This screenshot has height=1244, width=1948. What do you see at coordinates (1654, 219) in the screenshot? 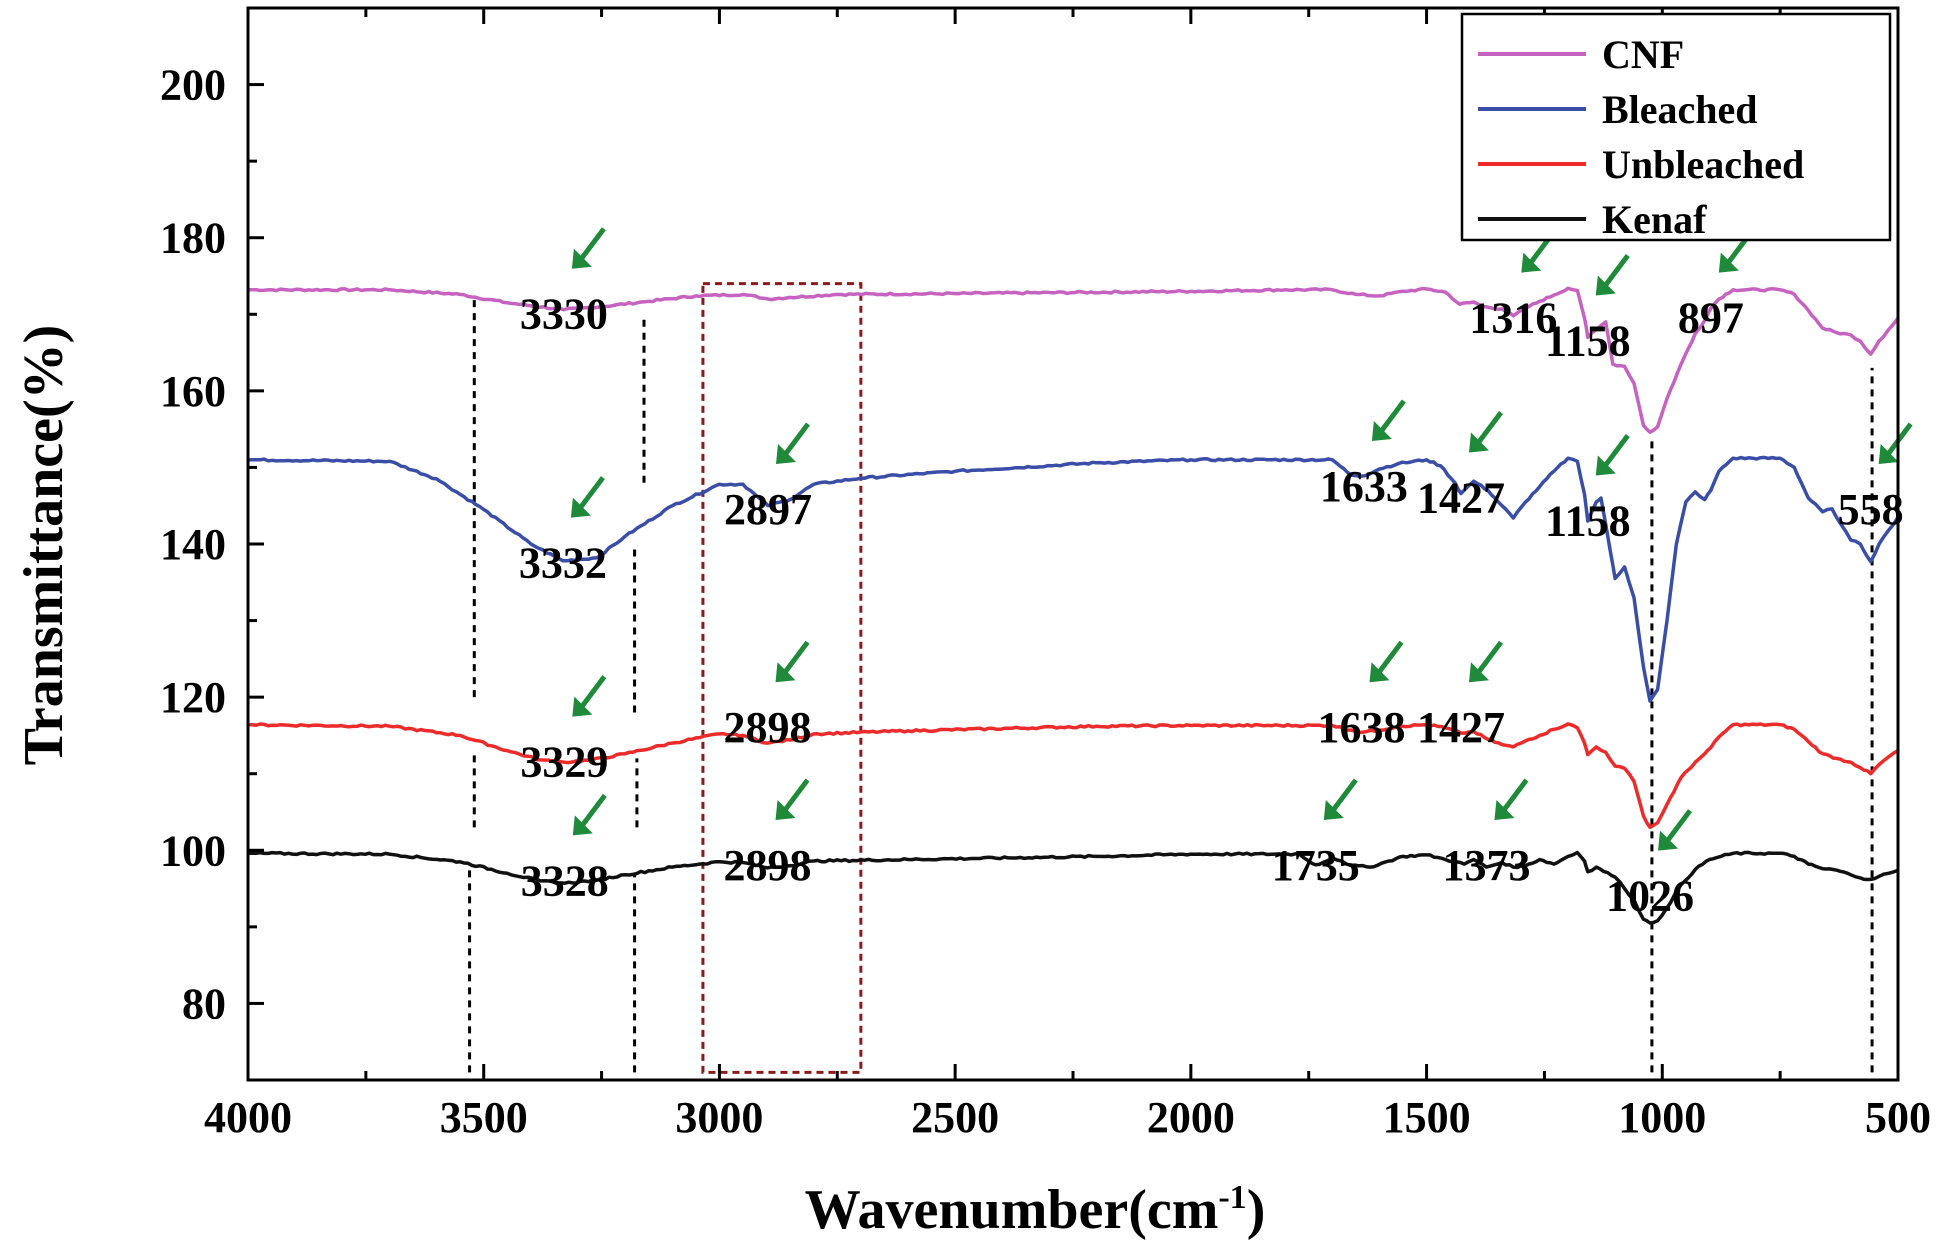
I see `legend-label-kenaf: Kenaf` at bounding box center [1654, 219].